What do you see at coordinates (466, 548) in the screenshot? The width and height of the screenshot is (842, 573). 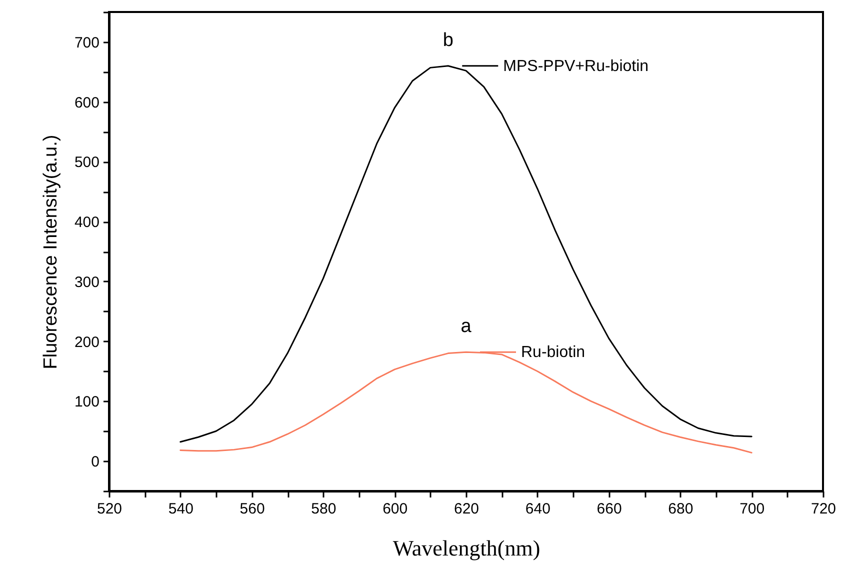 I see `x-axis-title: Wavelength(nm)` at bounding box center [466, 548].